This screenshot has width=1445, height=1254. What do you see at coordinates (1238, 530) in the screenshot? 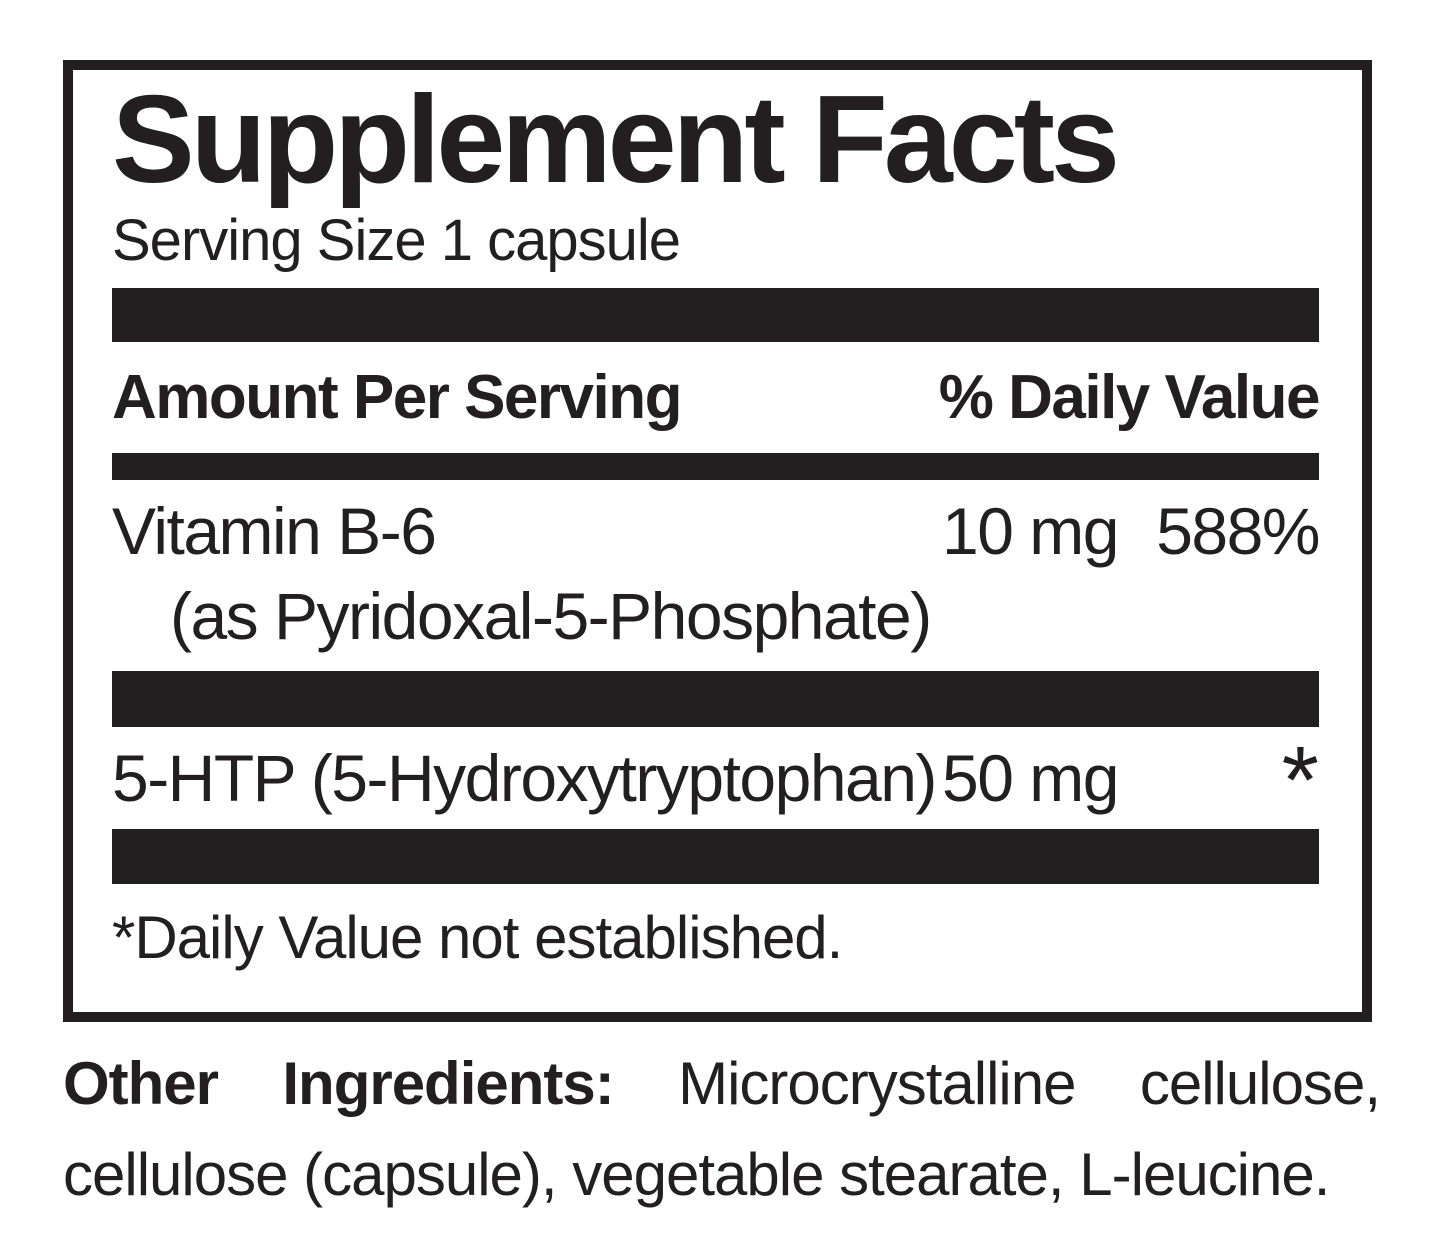
I see `nutrient-daily-value: 588%` at bounding box center [1238, 530].